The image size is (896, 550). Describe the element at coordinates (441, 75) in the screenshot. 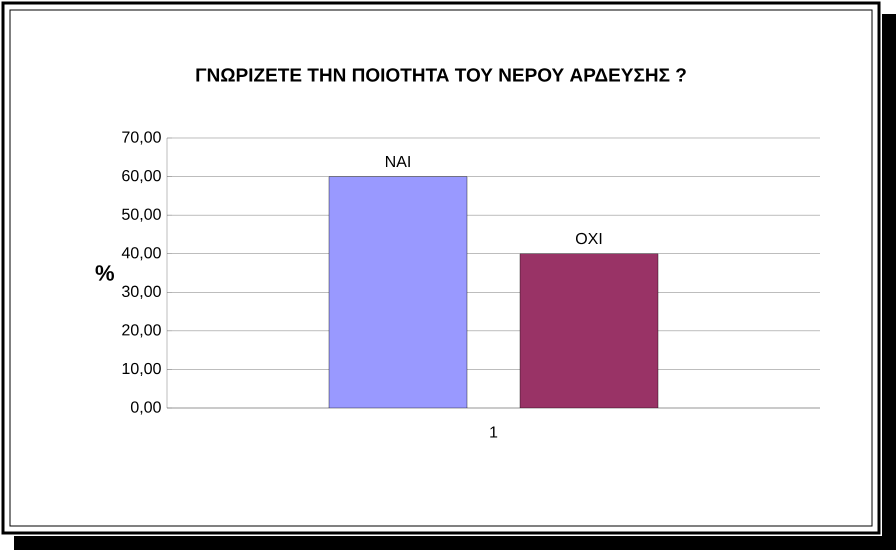

I see `chart-title: ΓΝΩΡΙΖΕΤΕ ΤΗΝ ΠΟΙΟΤΗΤΑ ΤΟΥ ΝΕΡΟΥ ΑΡΔΕΥΣΗΣ ?` at that location.